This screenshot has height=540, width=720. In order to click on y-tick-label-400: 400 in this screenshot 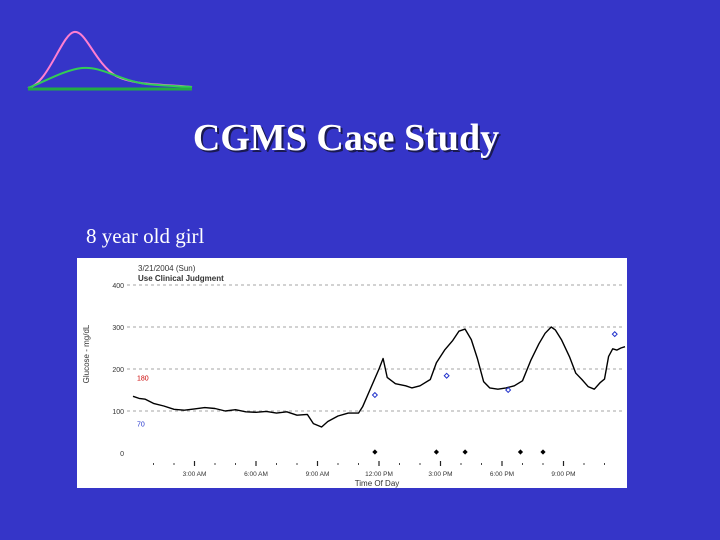, I will do `click(118, 286)`.